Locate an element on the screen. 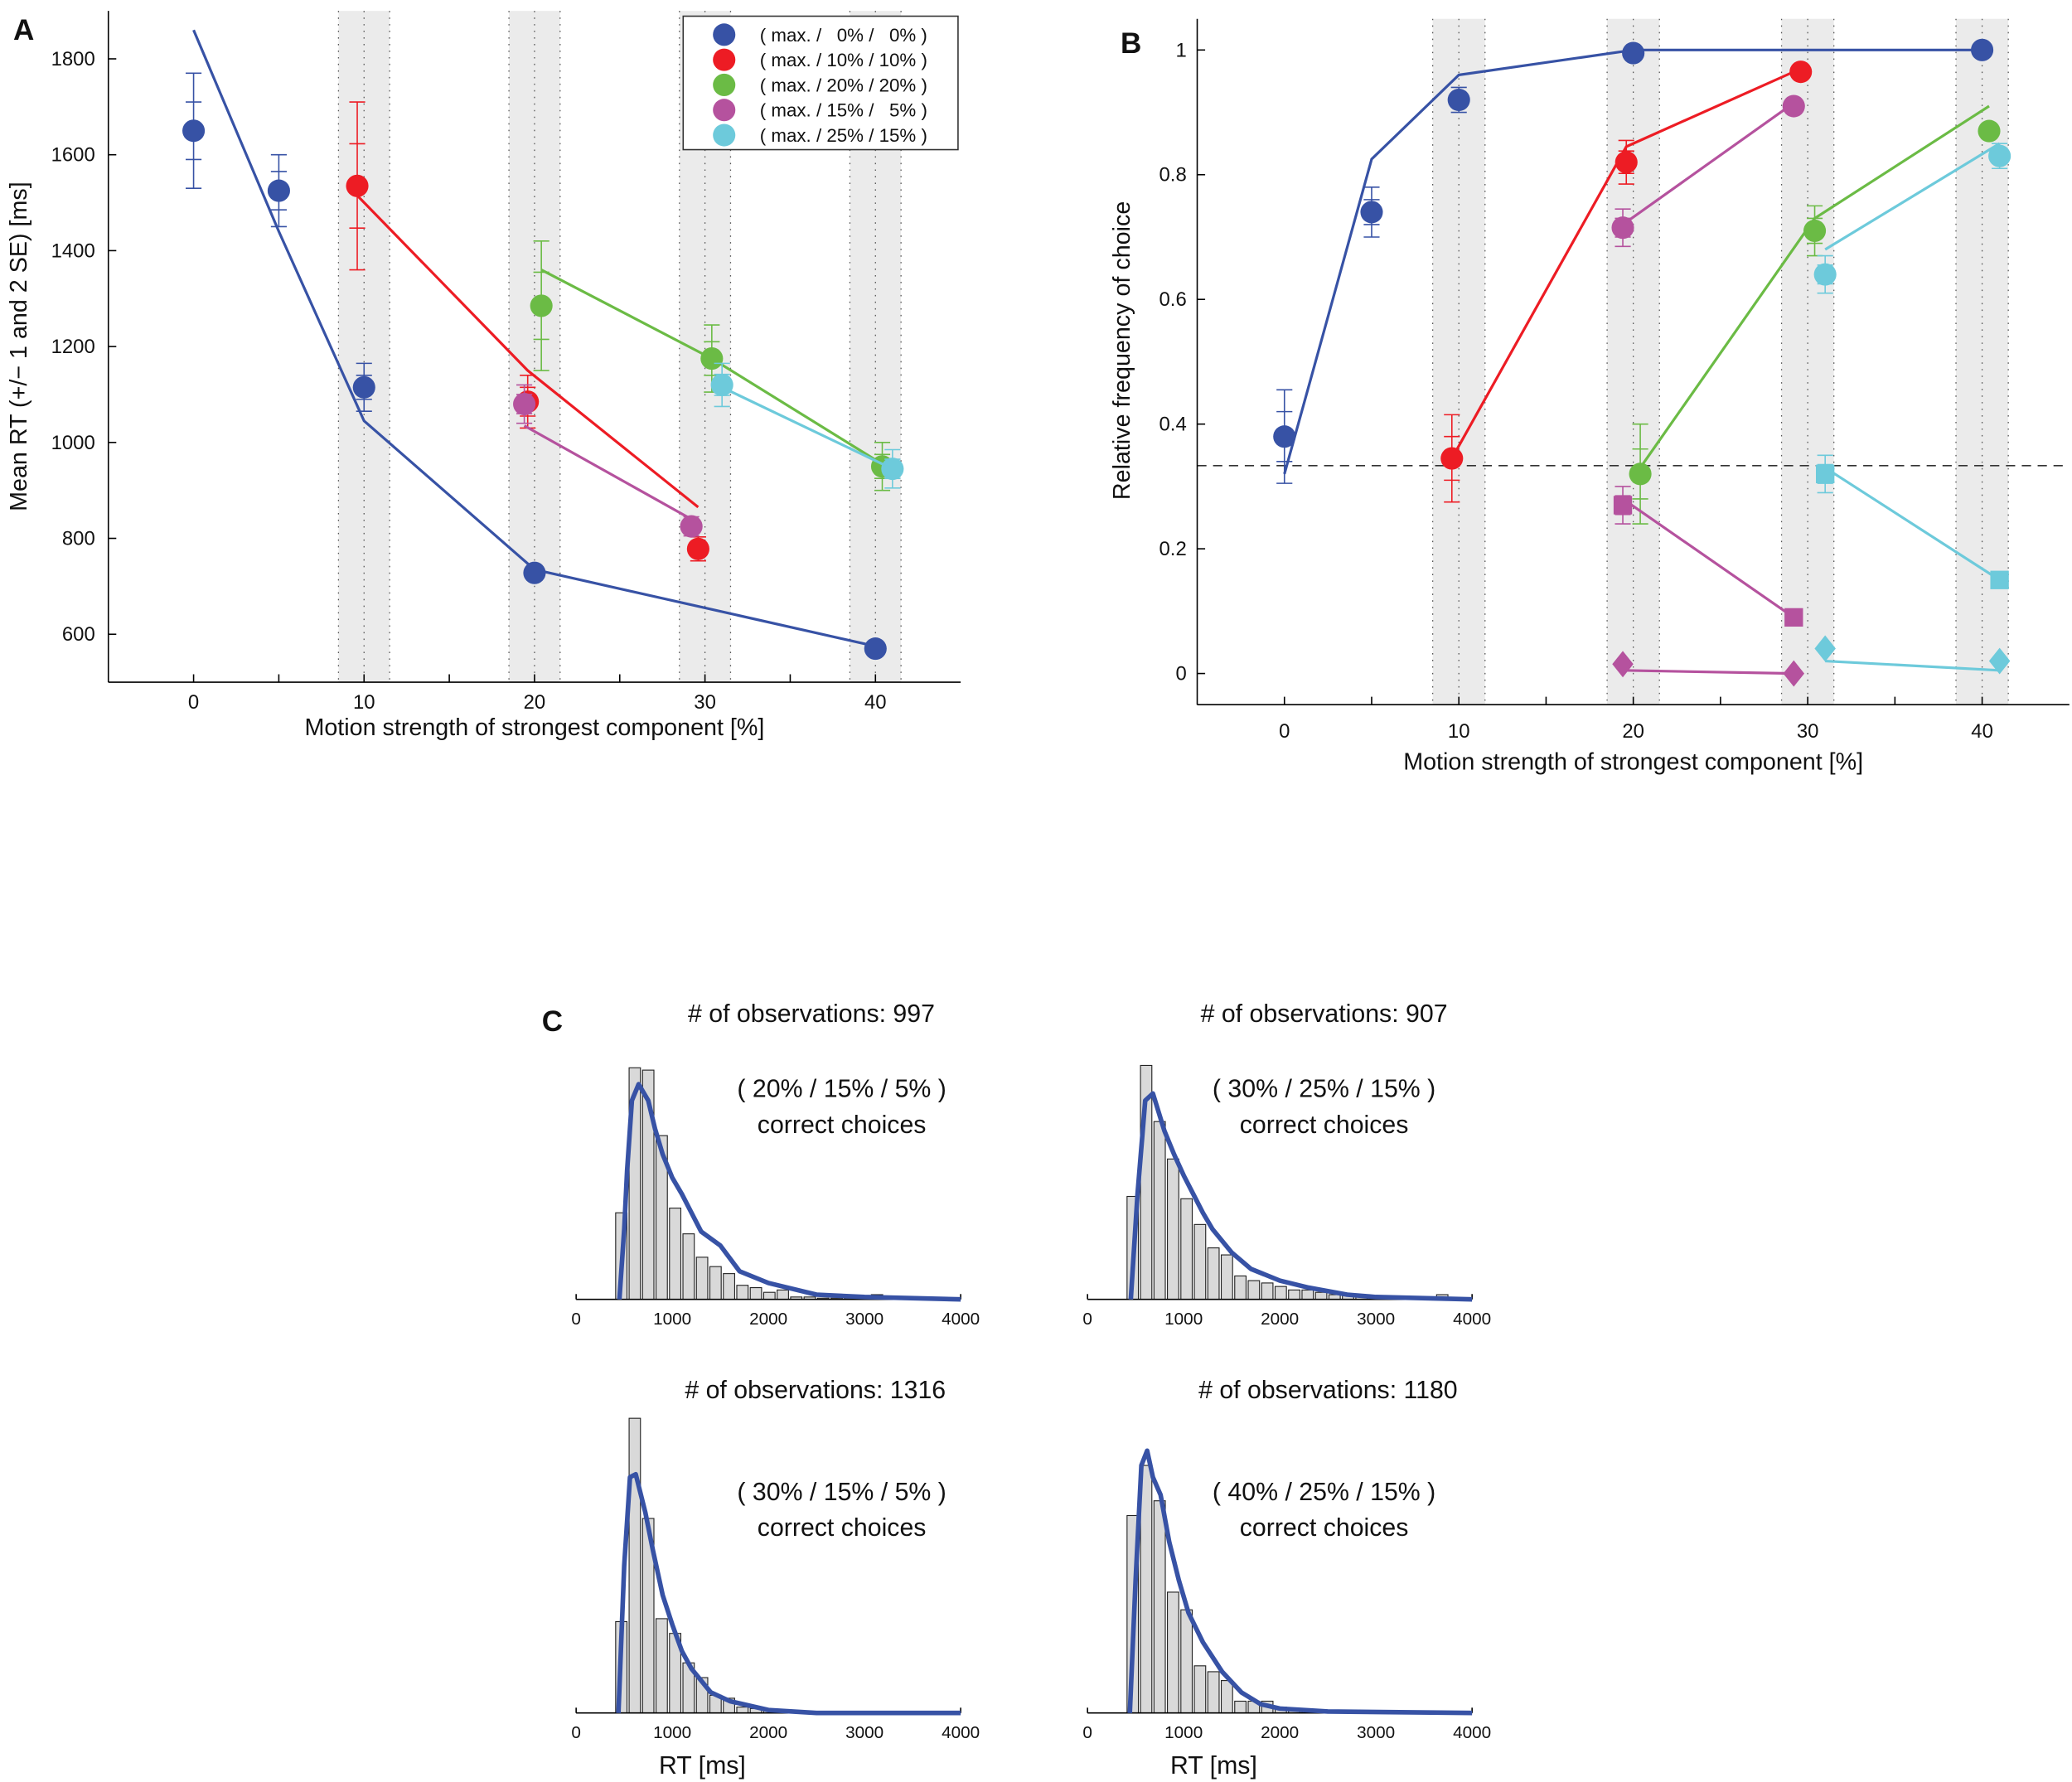 This screenshot has height=1782, width=2072. condition-label: ( 20% / 15% / 5% ) is located at coordinates (841, 1089).